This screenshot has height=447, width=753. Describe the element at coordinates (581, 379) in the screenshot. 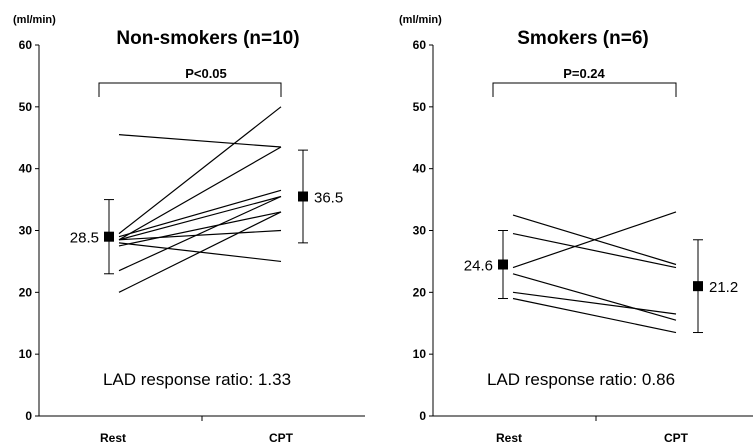

I see `response-ratio-label: LAD response ratio: 0.86` at that location.